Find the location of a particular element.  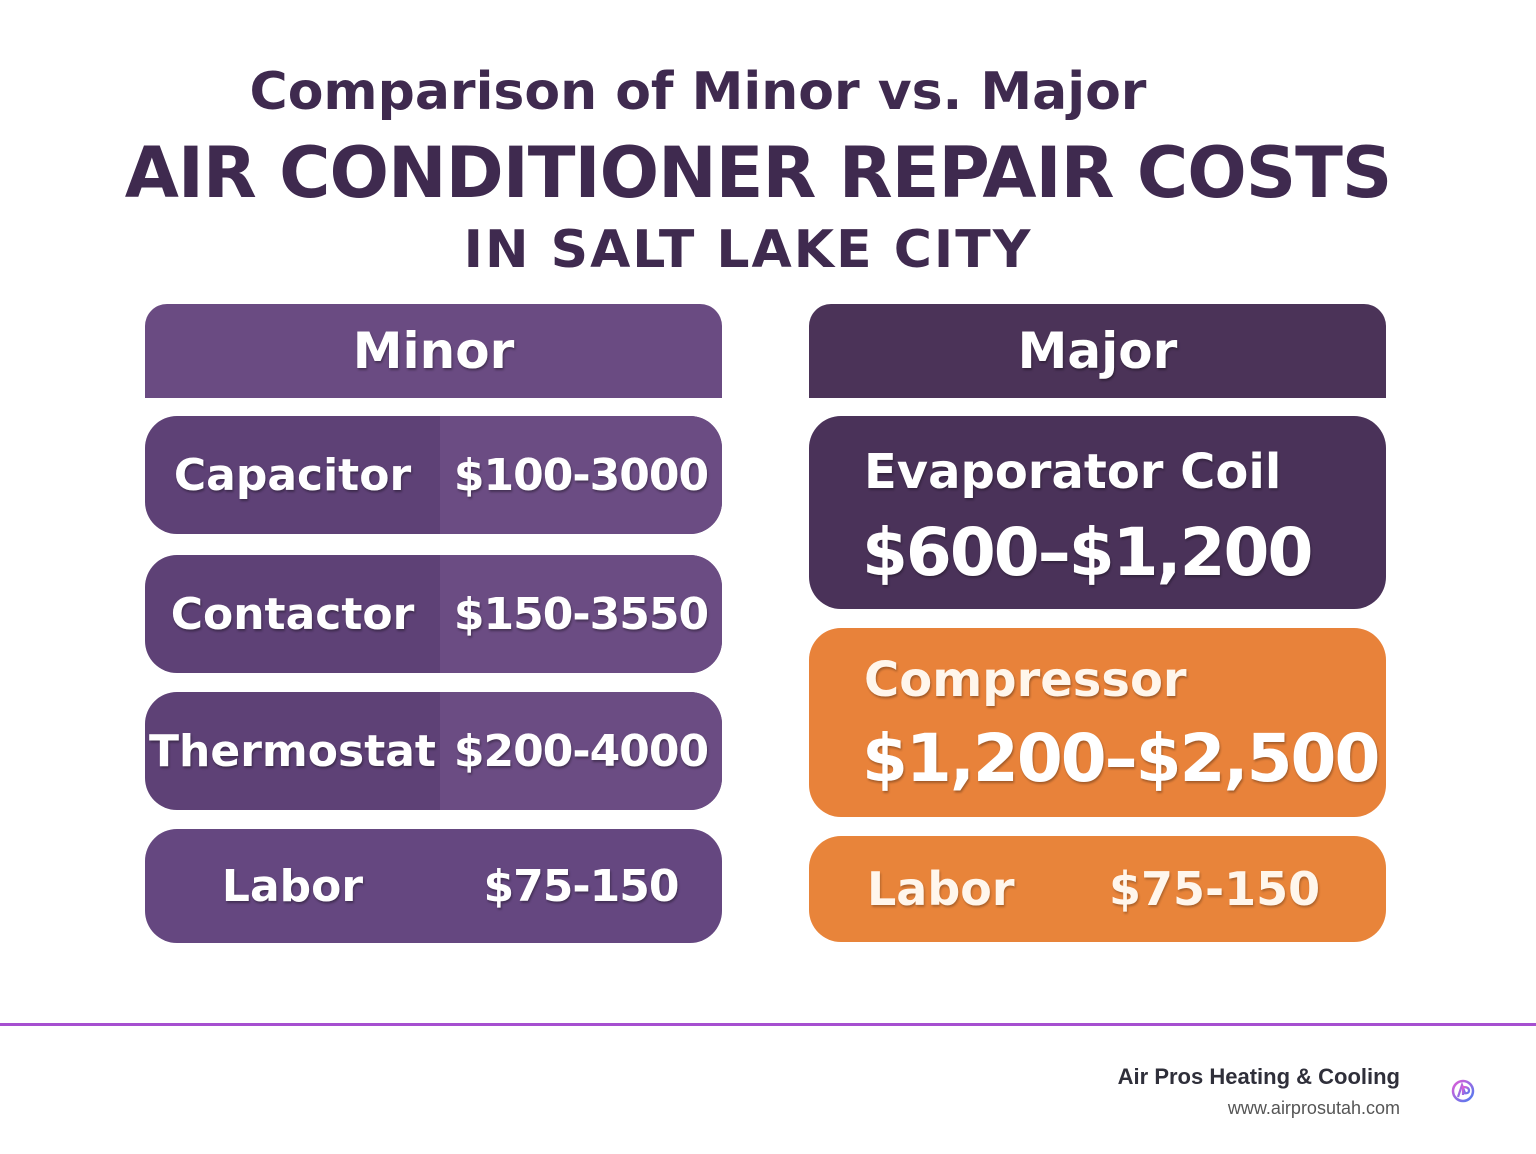

minor-row-capacitor: Capacitor $100-3000 is located at coordinates (433, 475).